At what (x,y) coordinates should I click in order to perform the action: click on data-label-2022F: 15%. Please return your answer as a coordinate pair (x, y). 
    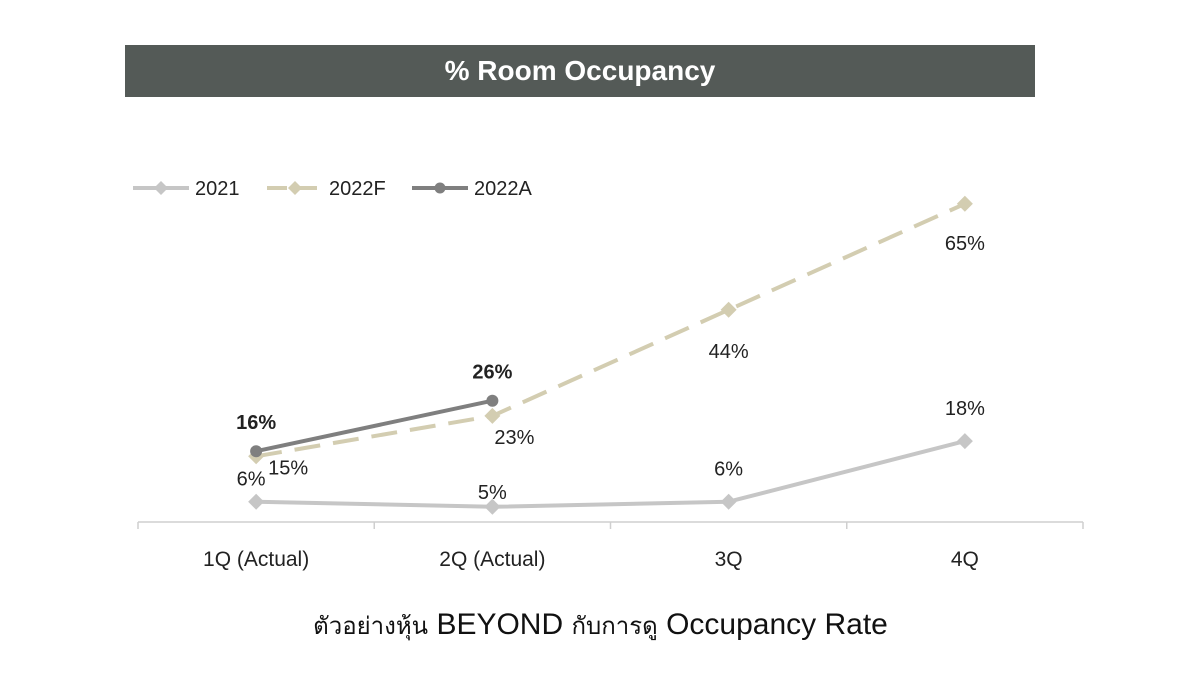
    Looking at the image, I should click on (288, 468).